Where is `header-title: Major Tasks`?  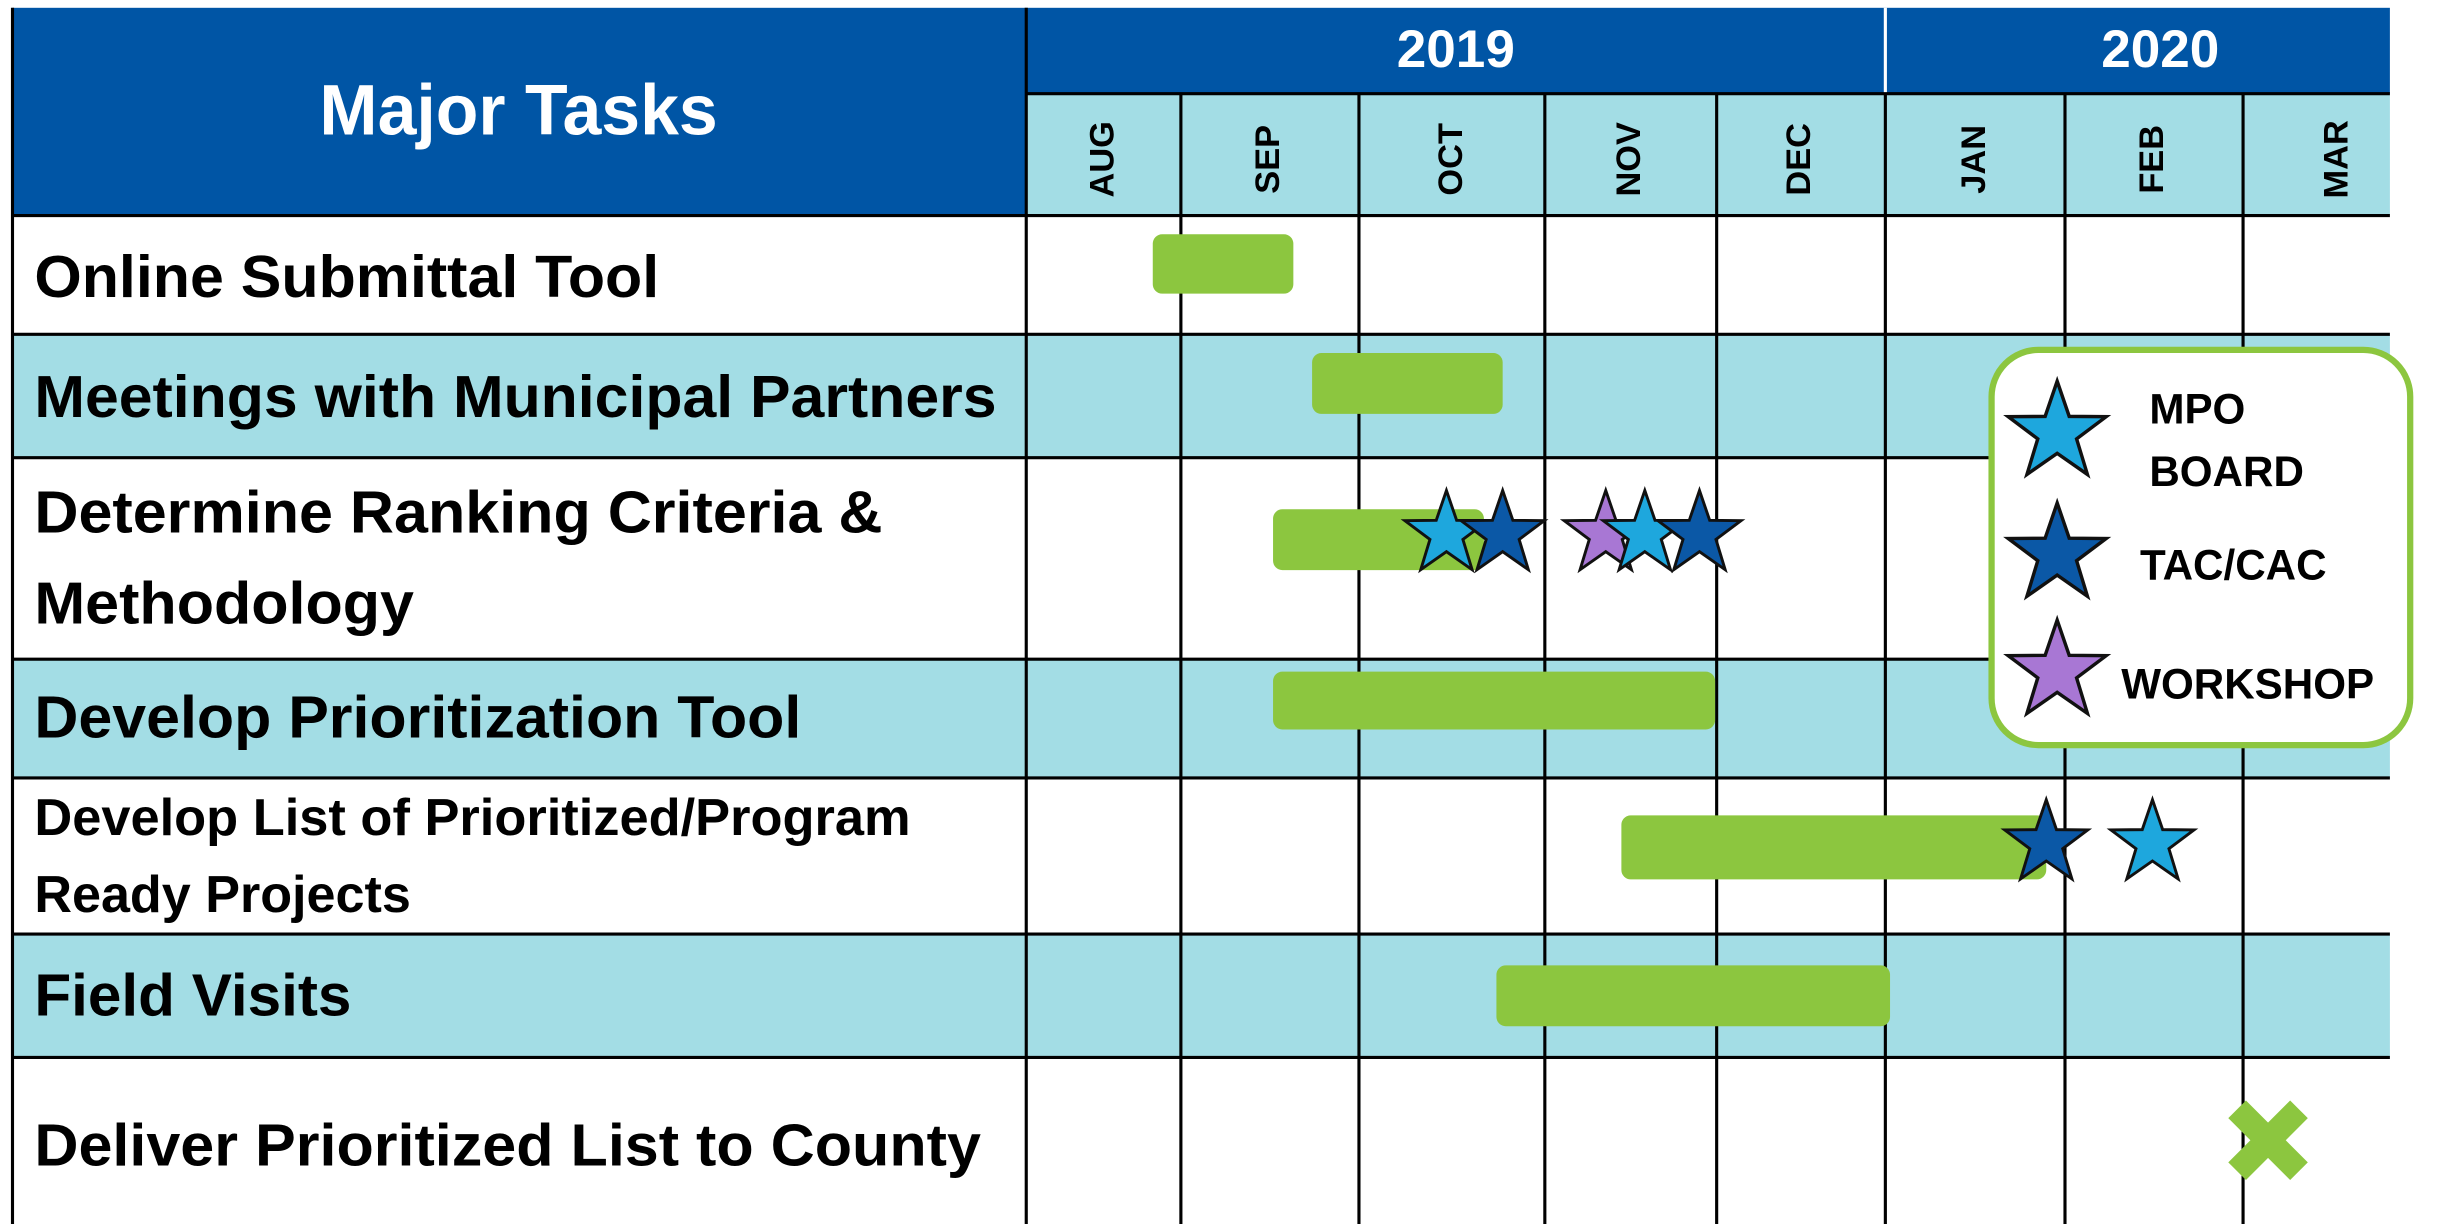 header-title: Major Tasks is located at coordinates (518, 111).